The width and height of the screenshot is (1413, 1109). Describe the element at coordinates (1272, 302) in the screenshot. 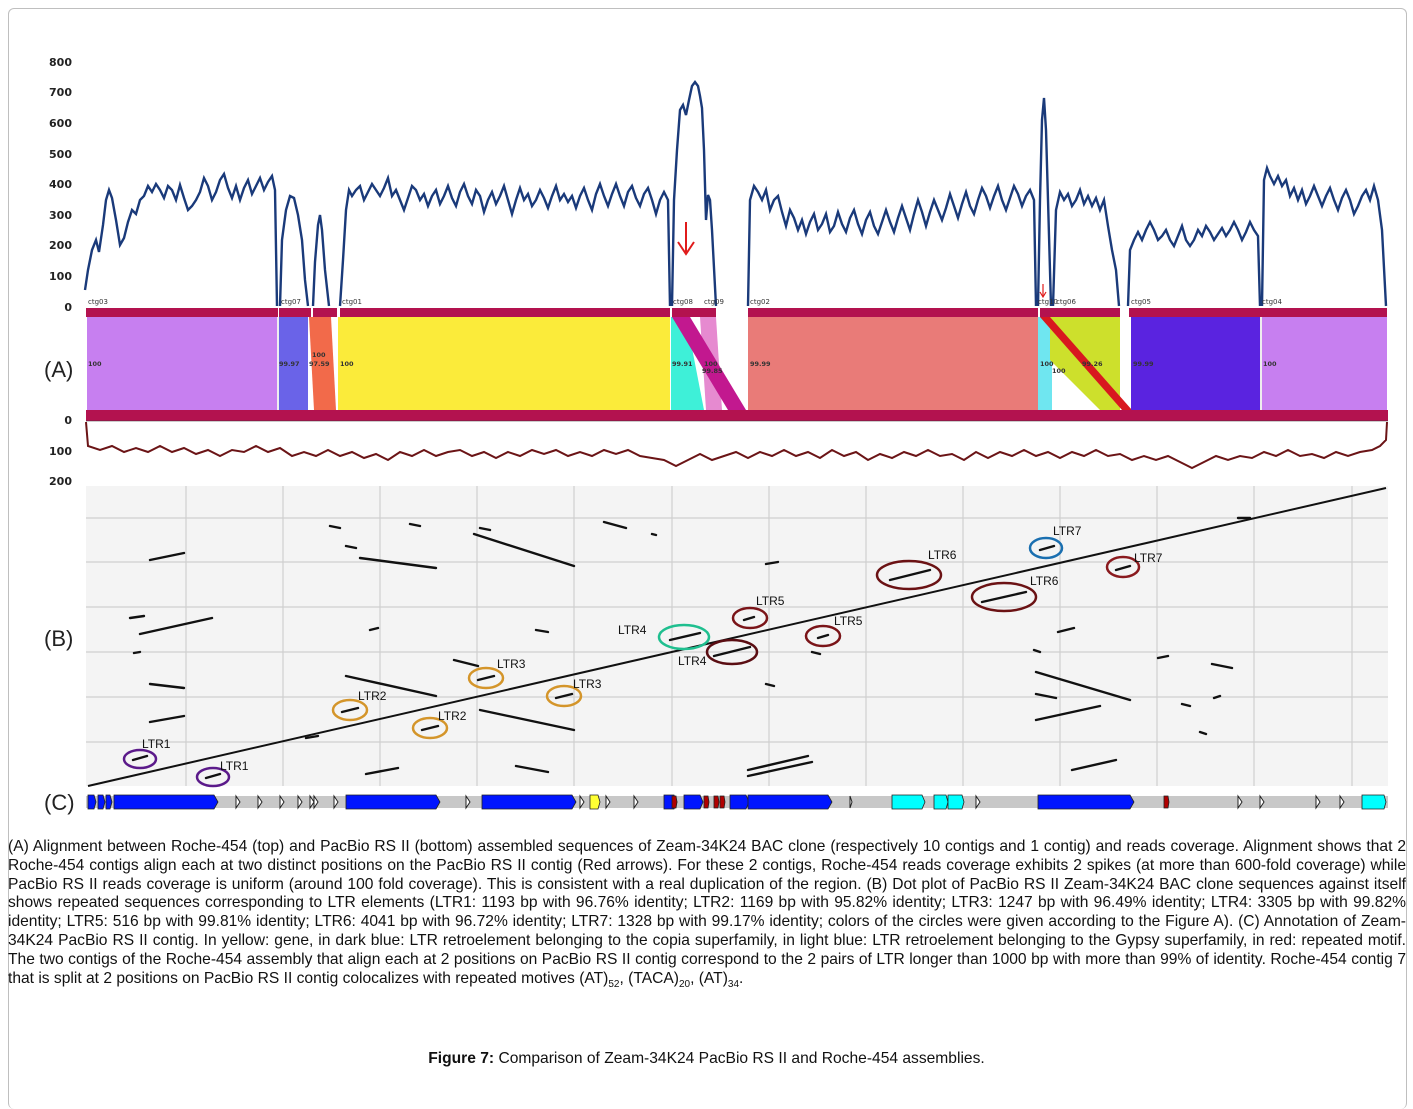

I see `contig-name: ctg04` at that location.